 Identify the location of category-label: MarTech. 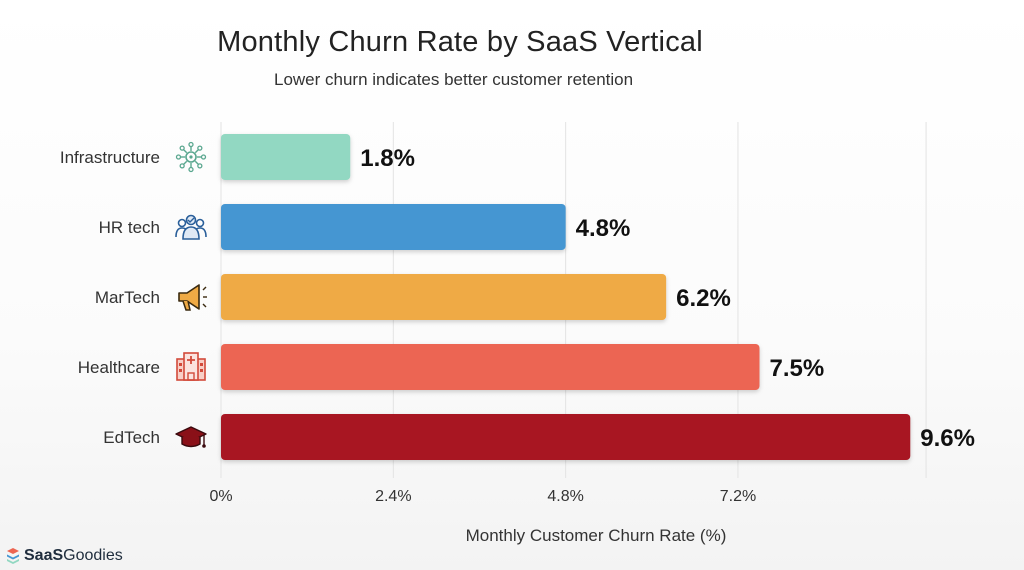
(127, 297).